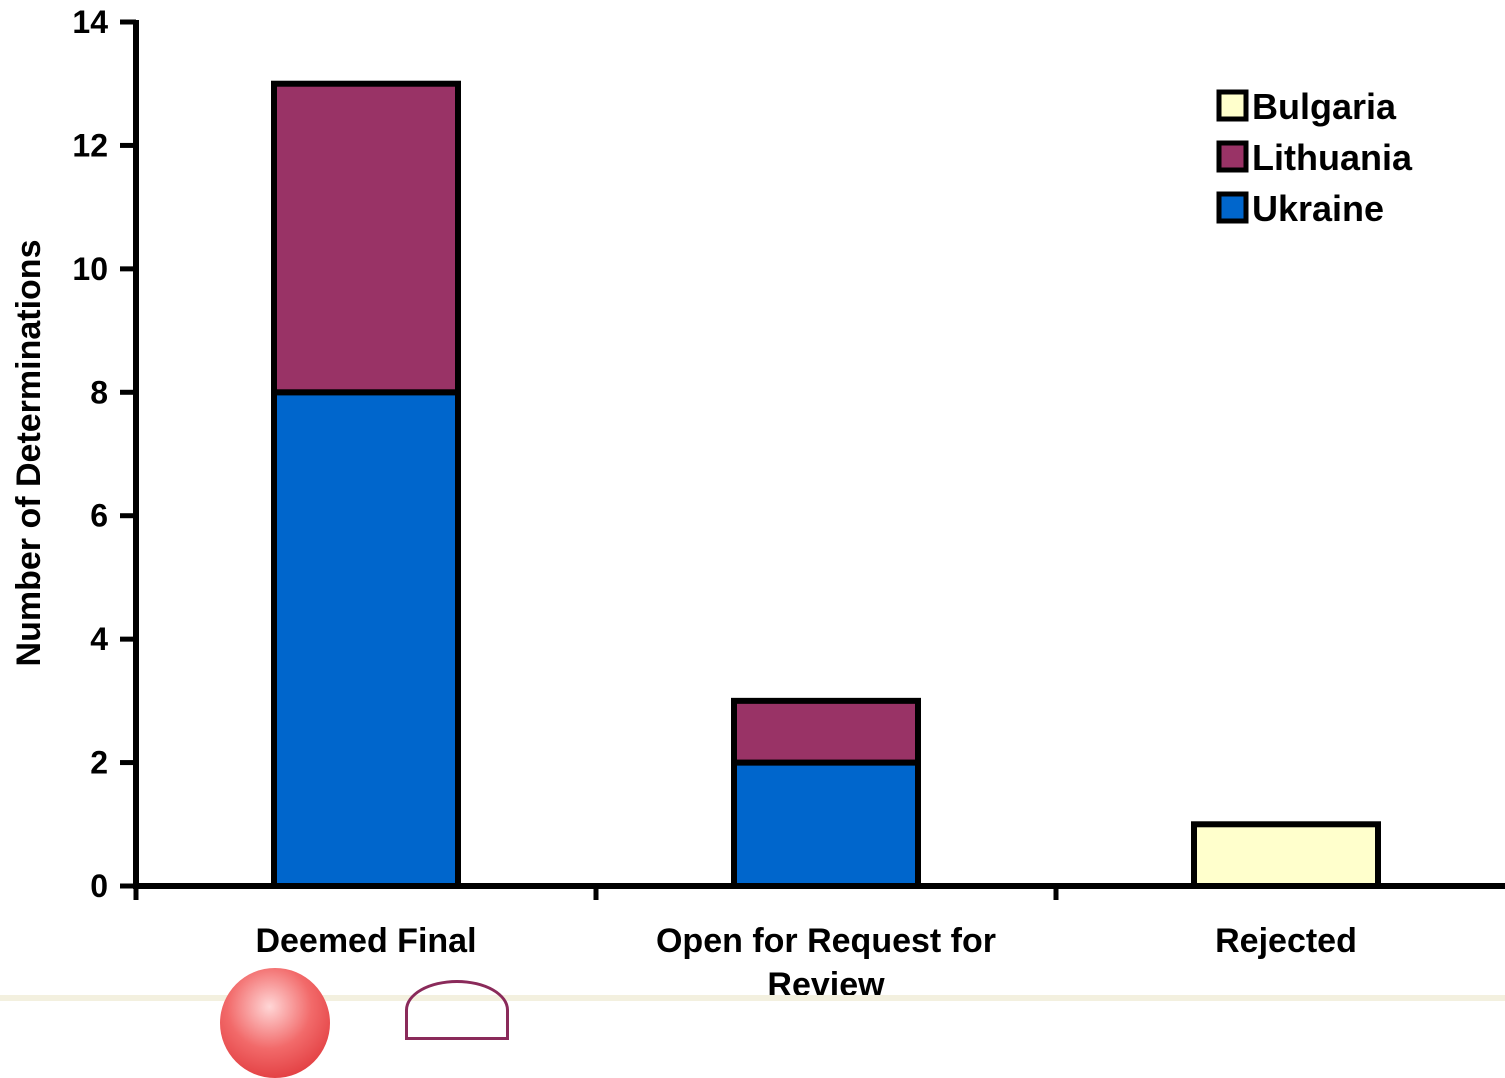  I want to click on legend-swatch-bulgaria, so click(1232, 105).